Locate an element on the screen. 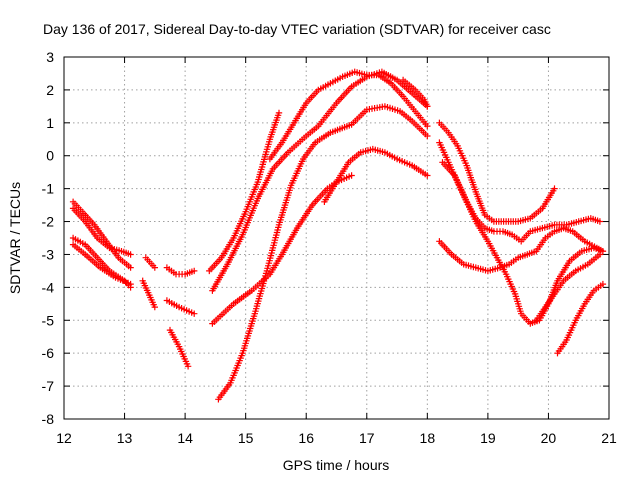 The width and height of the screenshot is (640, 480). x-tick-label: 18 is located at coordinates (428, 438).